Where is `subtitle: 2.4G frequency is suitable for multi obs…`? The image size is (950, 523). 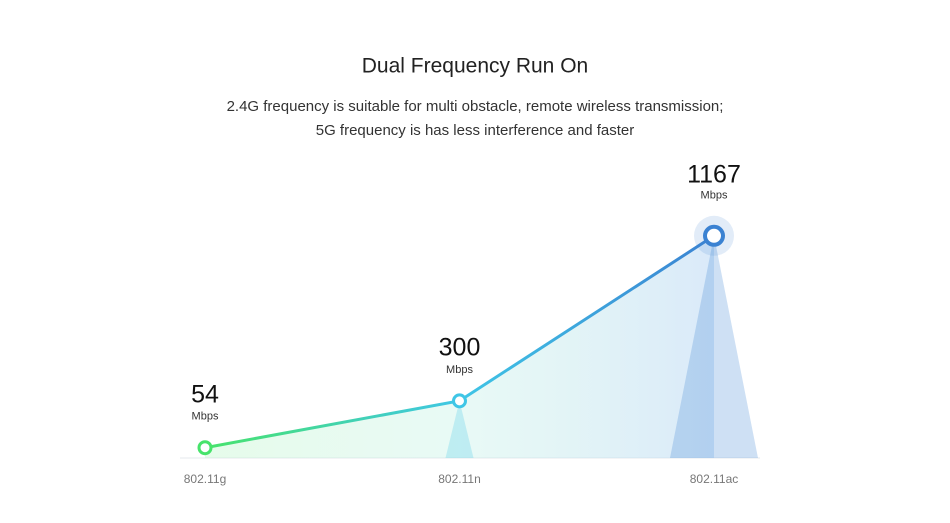
subtitle: 2.4G frequency is suitable for multi obs… is located at coordinates (475, 106).